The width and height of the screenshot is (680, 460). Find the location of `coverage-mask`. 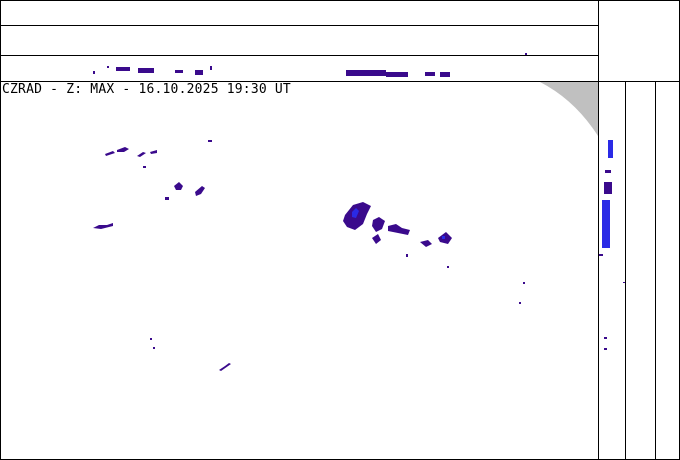

coverage-mask is located at coordinates (569, 109).